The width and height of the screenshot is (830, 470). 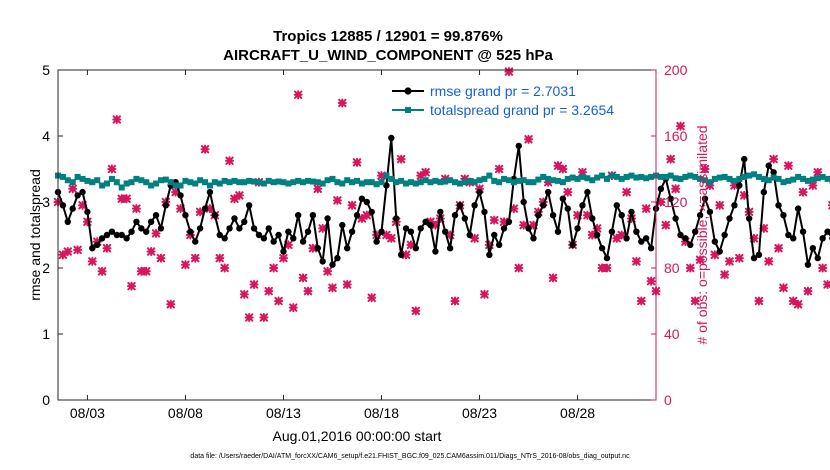 What do you see at coordinates (672, 268) in the screenshot?
I see `y-right-tick-label: 80` at bounding box center [672, 268].